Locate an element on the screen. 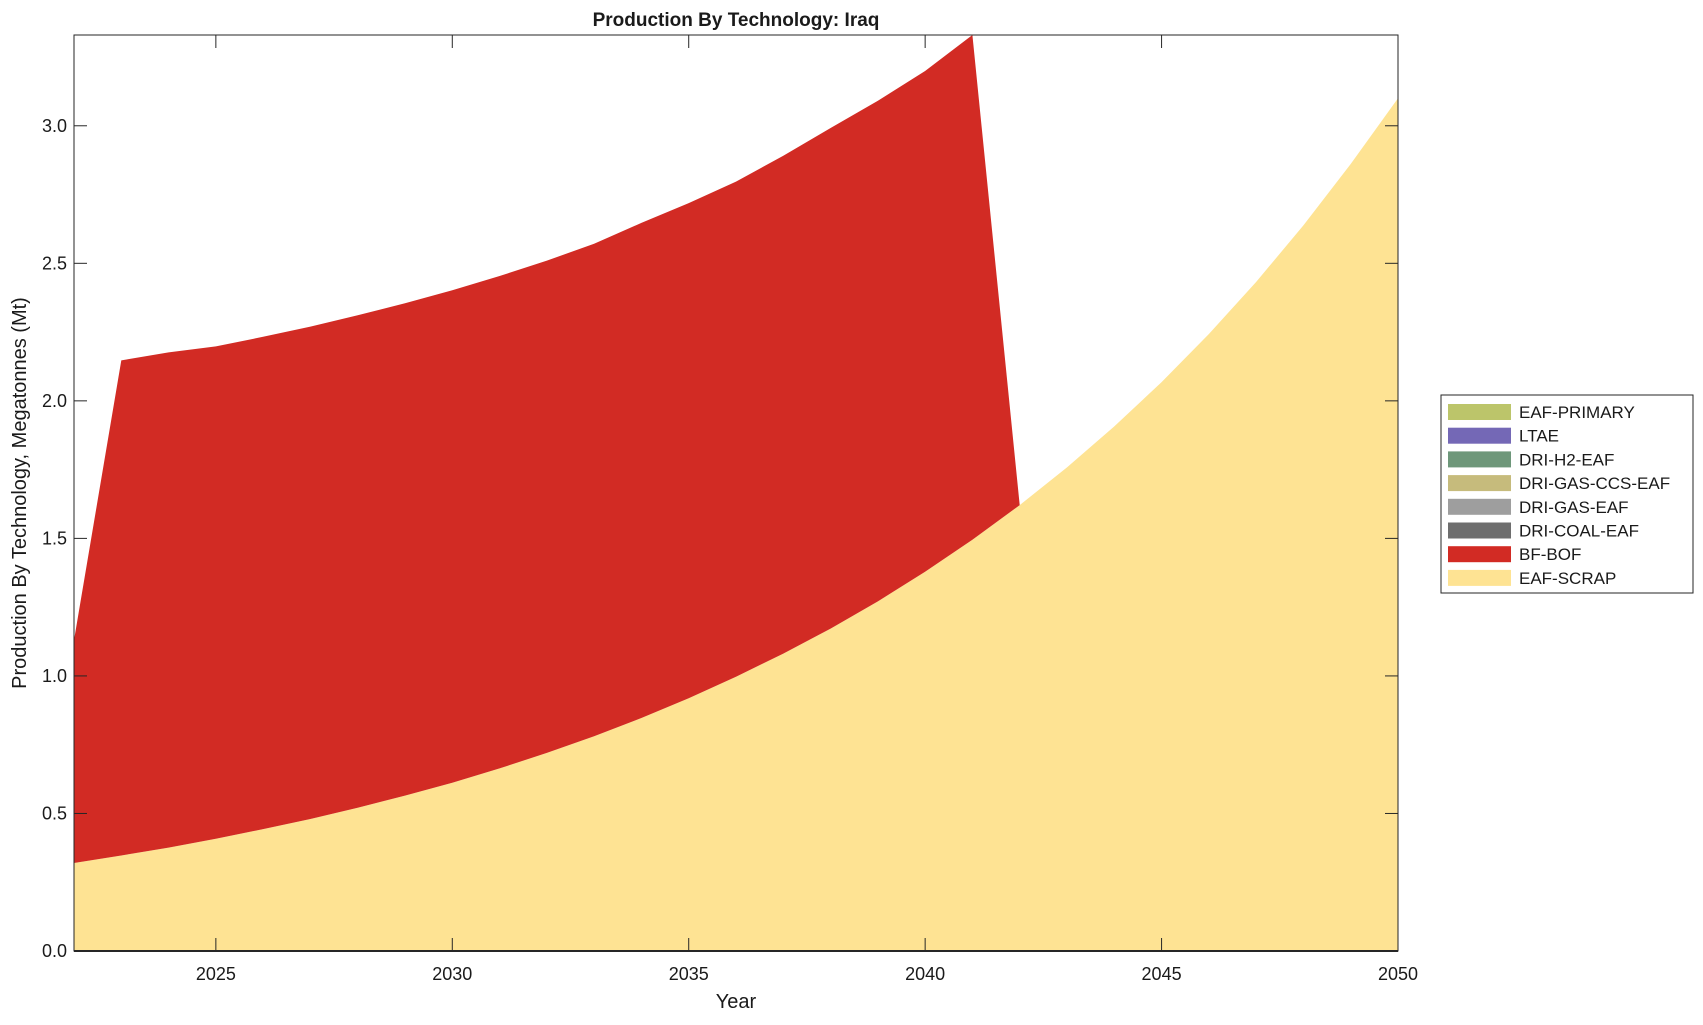  legend-item-bf-bof: BF-BOF is located at coordinates (1514, 554).